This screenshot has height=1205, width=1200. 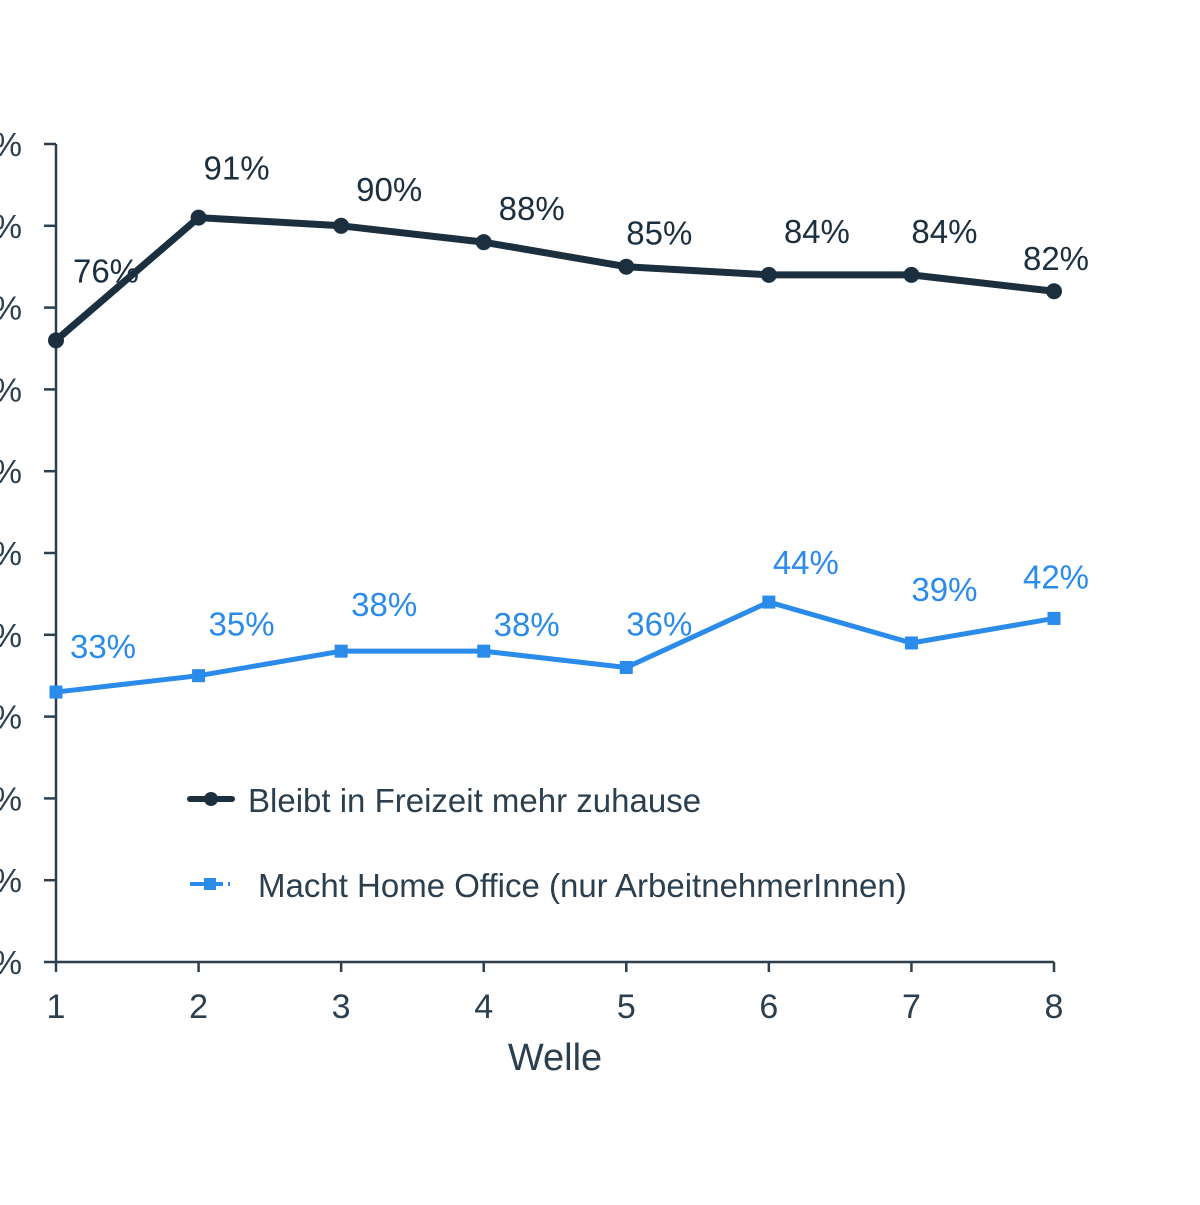 What do you see at coordinates (389, 189) in the screenshot?
I see `data-label-bleibt-3: 90%` at bounding box center [389, 189].